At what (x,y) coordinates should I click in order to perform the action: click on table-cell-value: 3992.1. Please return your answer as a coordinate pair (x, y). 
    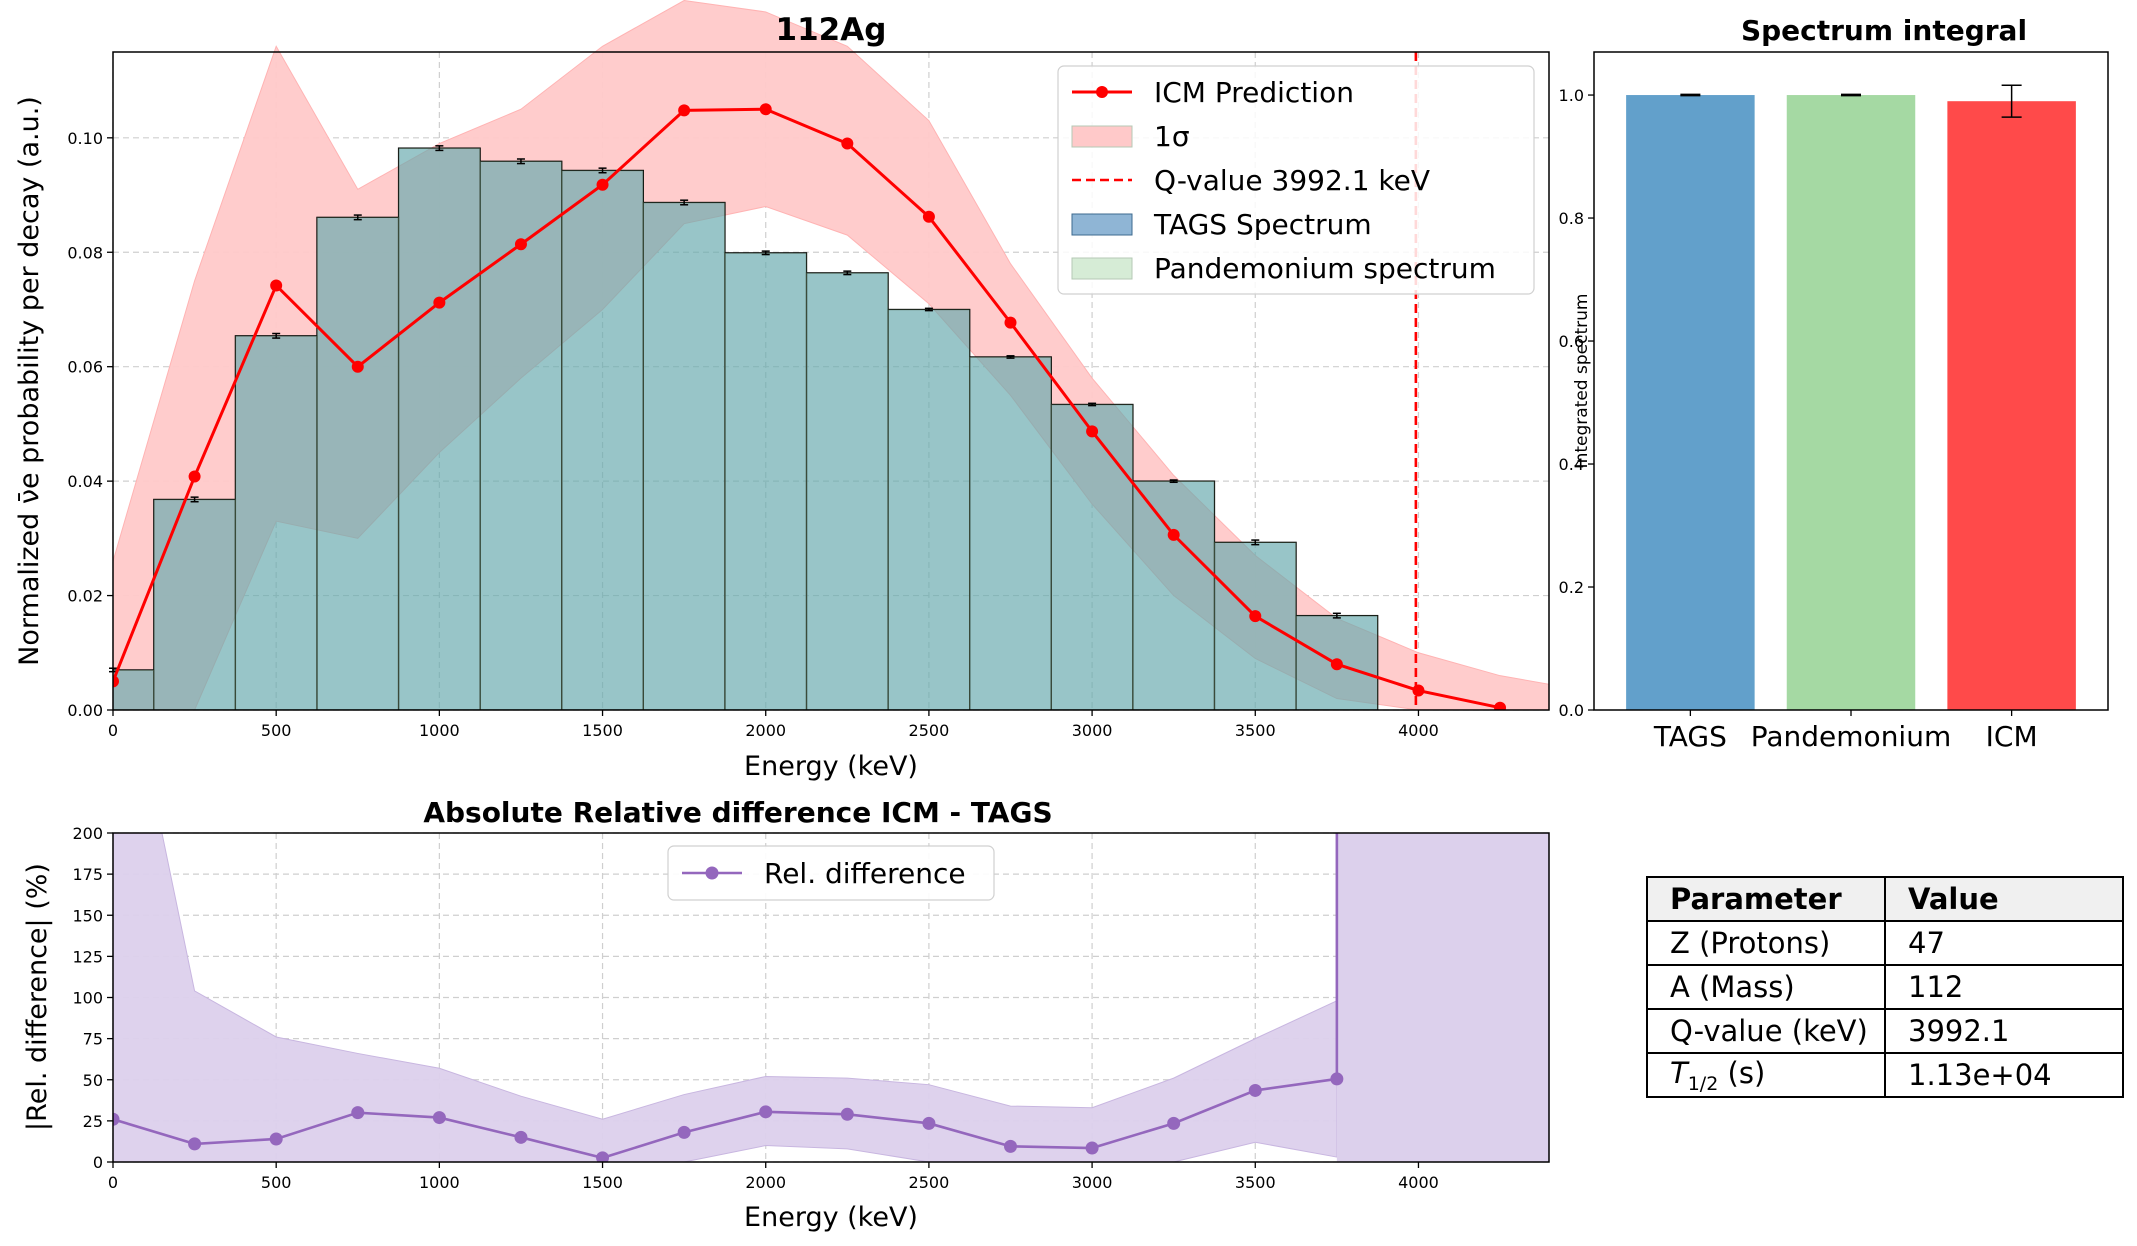
    Looking at the image, I should click on (2004, 1031).